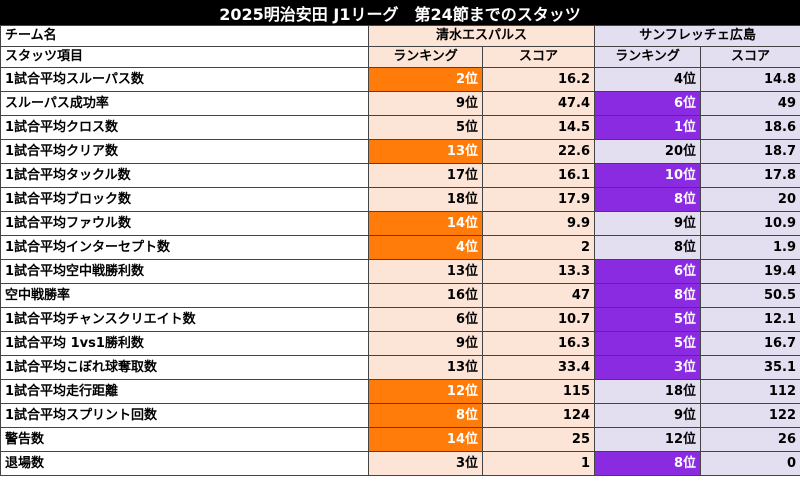  What do you see at coordinates (481, 36) in the screenshot?
I see `team-shimizu-header: 清水エスパルス` at bounding box center [481, 36].